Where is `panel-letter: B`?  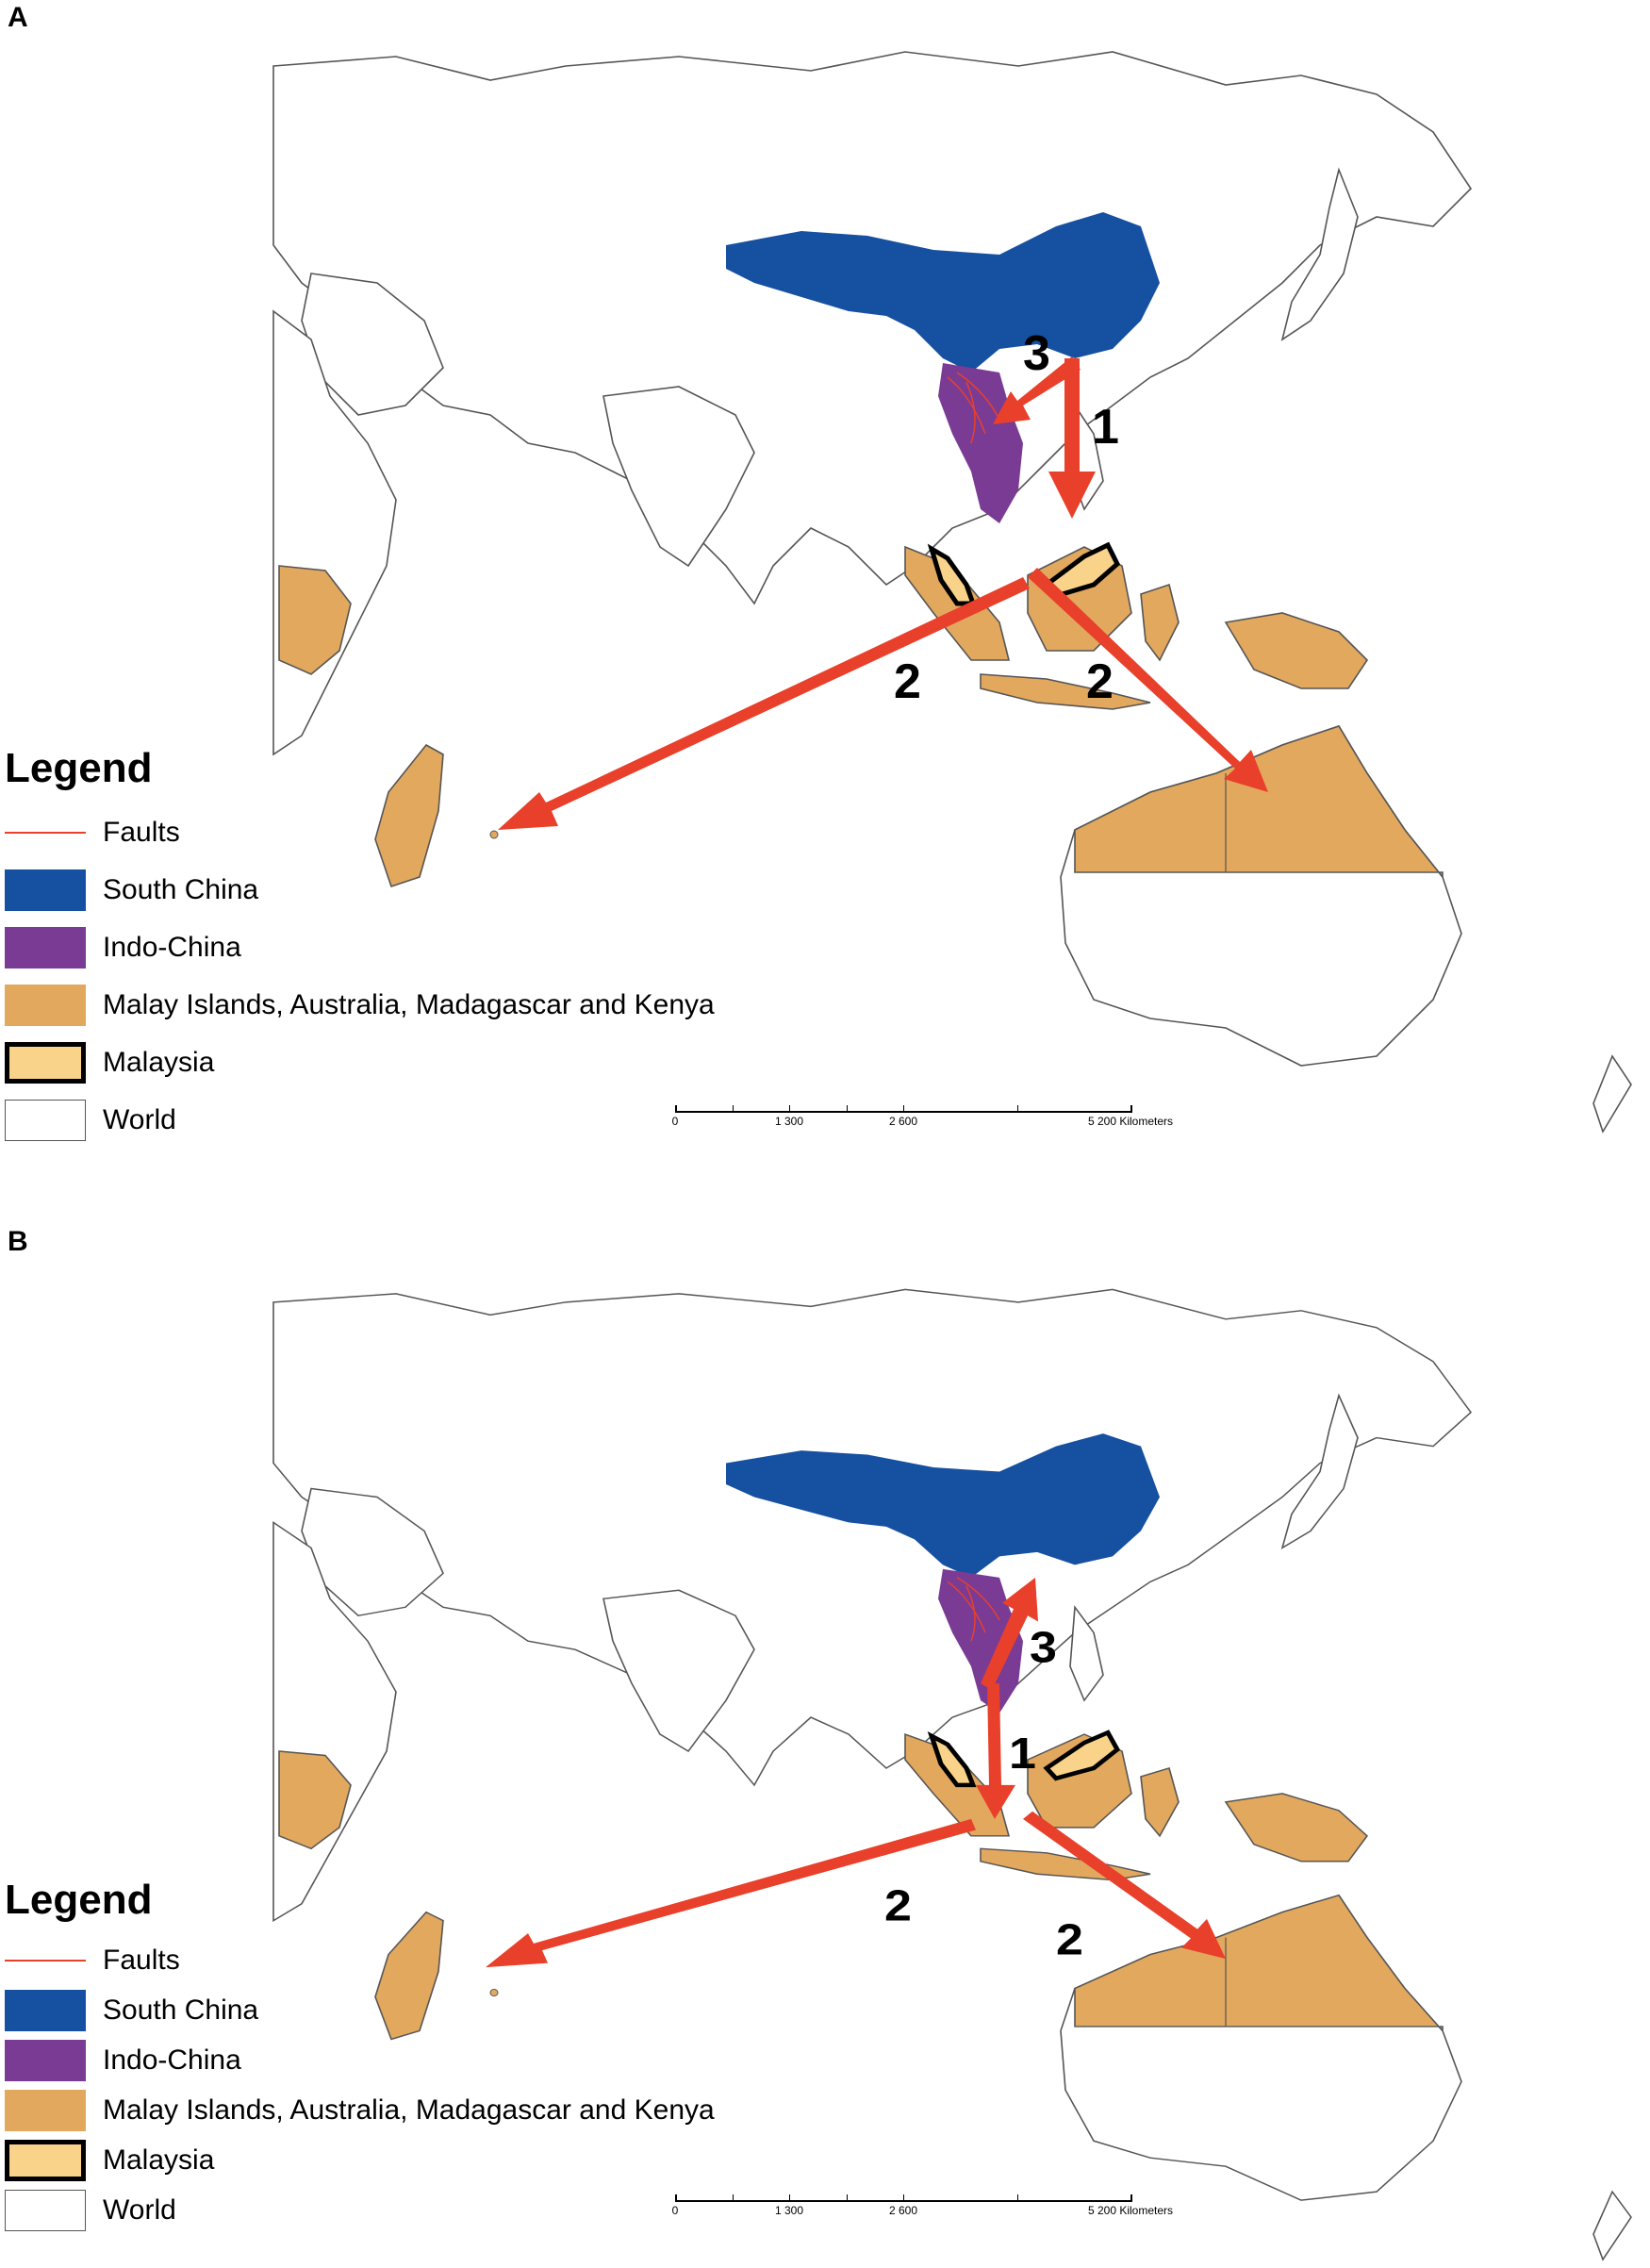
panel-letter: B is located at coordinates (18, 1241).